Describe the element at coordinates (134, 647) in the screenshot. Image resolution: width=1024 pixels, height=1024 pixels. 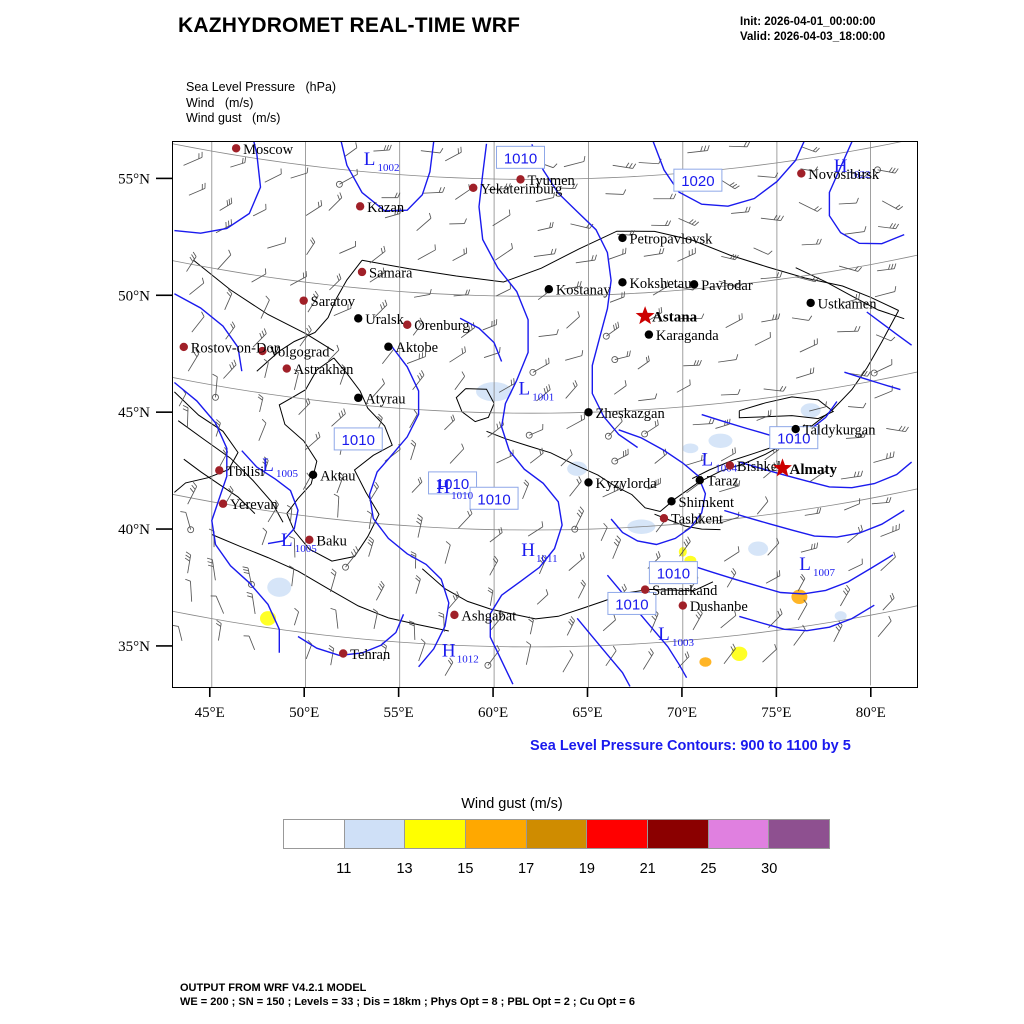
I see `lat-tick-label: 35°N` at that location.